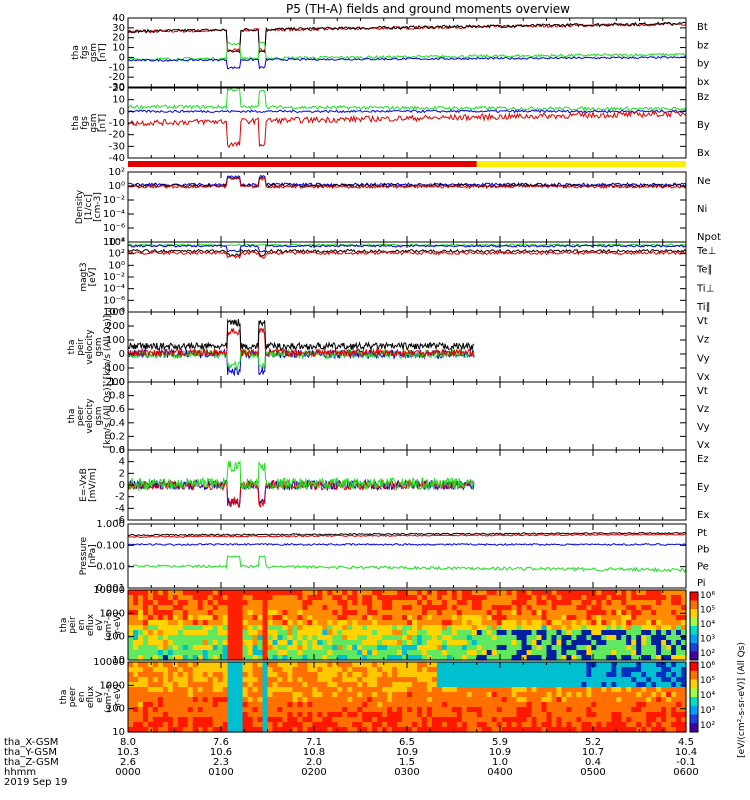  What do you see at coordinates (117, 87) in the screenshot?
I see `y-tick-label: -30` at bounding box center [117, 87].